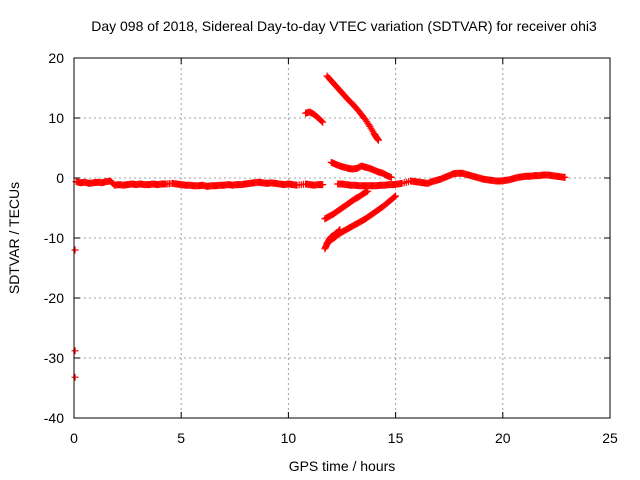 The image size is (640, 480). Describe the element at coordinates (396, 438) in the screenshot. I see `x-tick-label: 15` at that location.